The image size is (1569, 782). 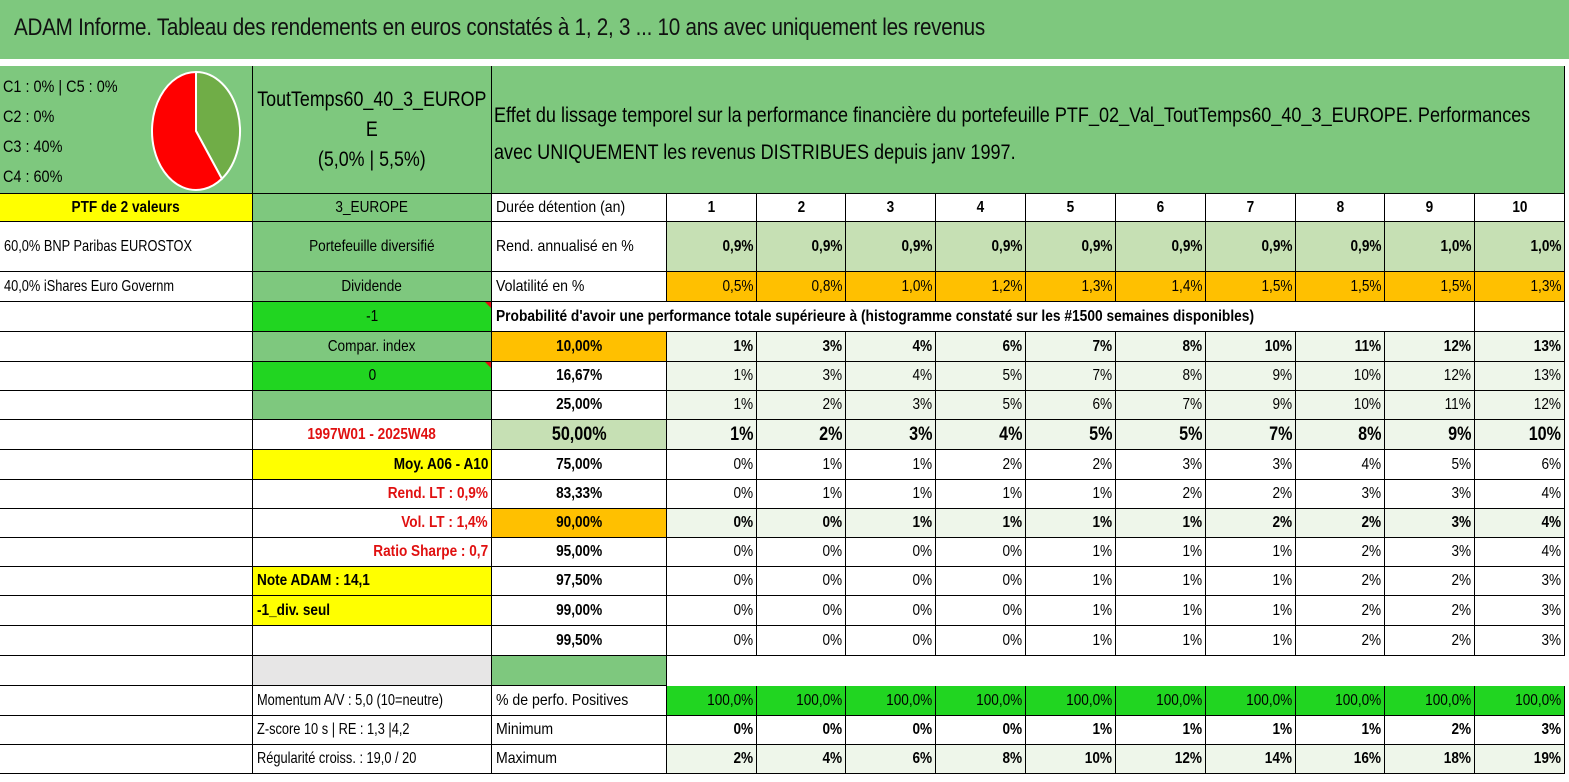 I want to click on positives-value-text: 100,0%, so click(x=1537, y=700).